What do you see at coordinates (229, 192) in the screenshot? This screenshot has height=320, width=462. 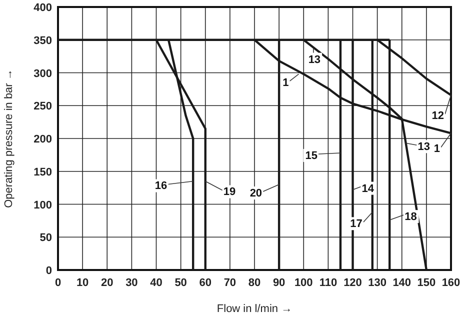 I see `annotation: 19` at bounding box center [229, 192].